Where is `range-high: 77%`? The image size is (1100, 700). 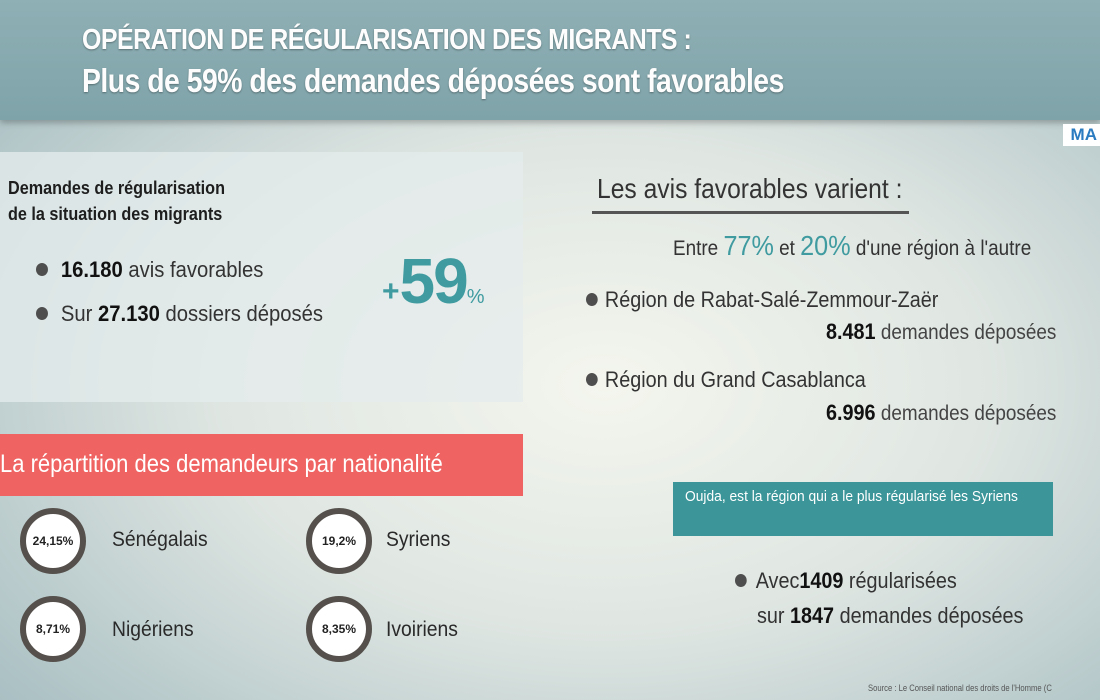 range-high: 77% is located at coordinates (748, 245).